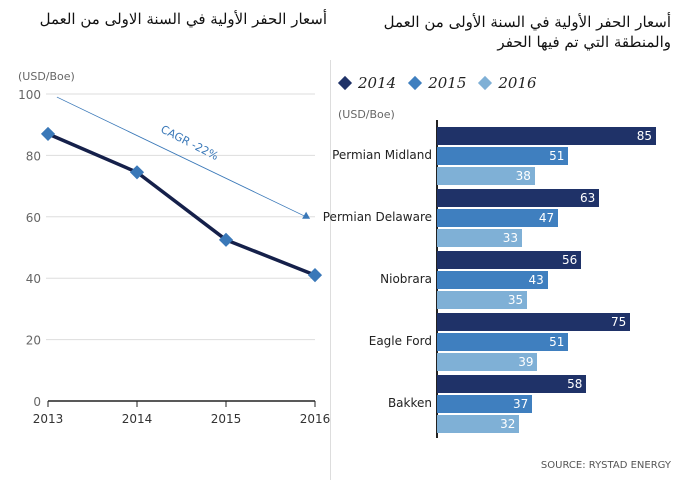  What do you see at coordinates (507, 83) in the screenshot?
I see `legend-item-2016: 2016` at bounding box center [507, 83].